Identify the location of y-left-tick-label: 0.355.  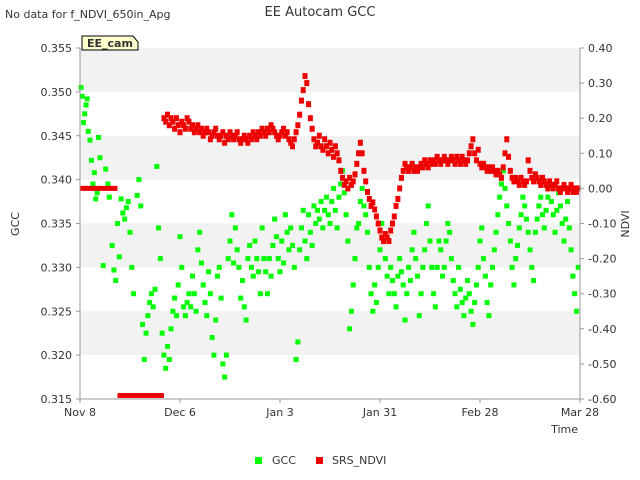
(57, 48).